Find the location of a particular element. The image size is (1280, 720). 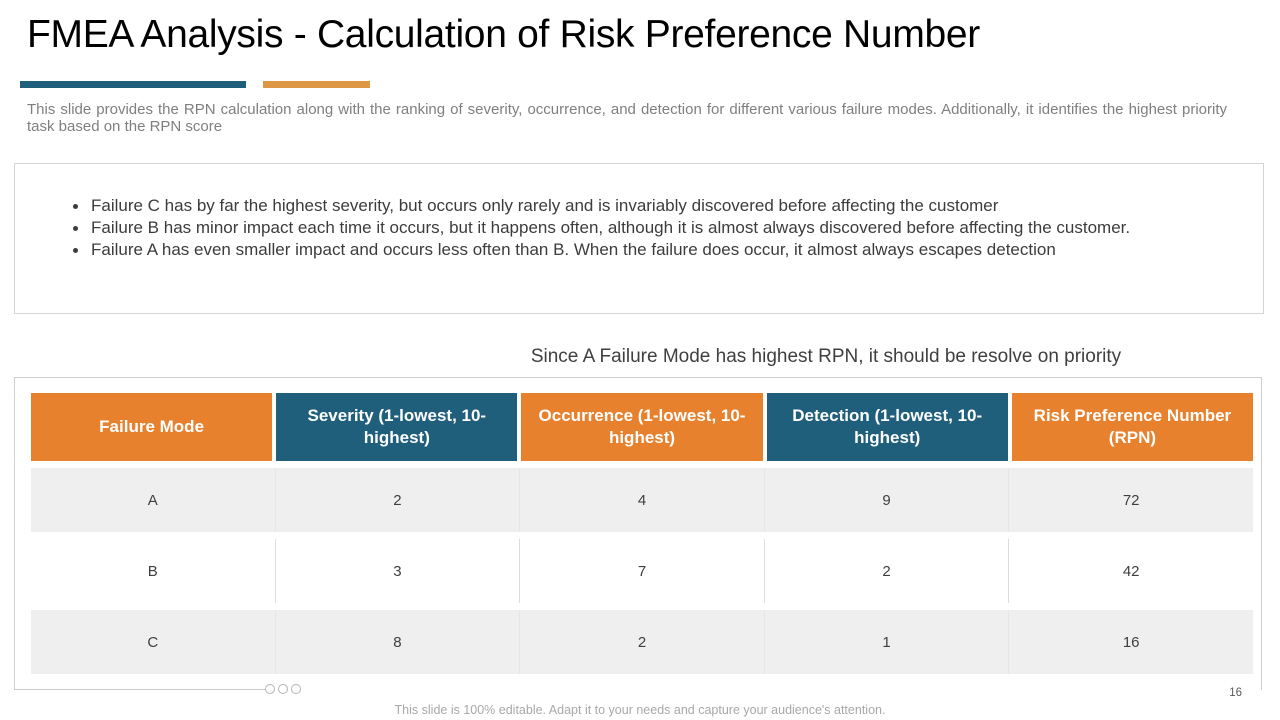

column-header-detection: Detection (1-lowest, 10-highest) is located at coordinates (887, 427).